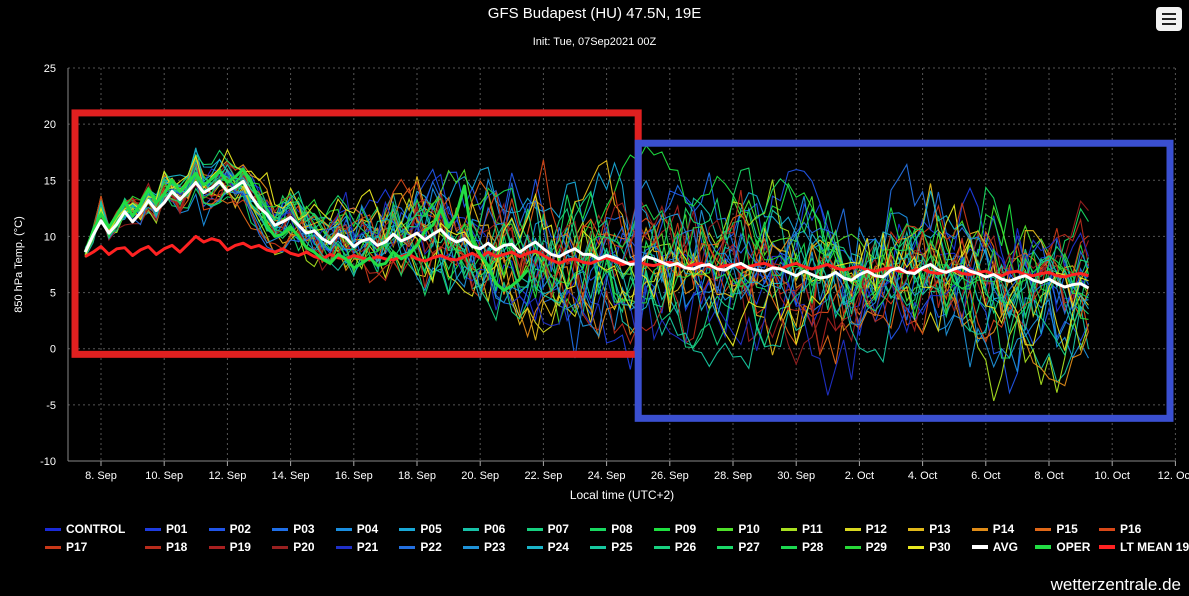 The width and height of the screenshot is (1189, 596). Describe the element at coordinates (876, 529) in the screenshot. I see `legend-label: P12` at that location.